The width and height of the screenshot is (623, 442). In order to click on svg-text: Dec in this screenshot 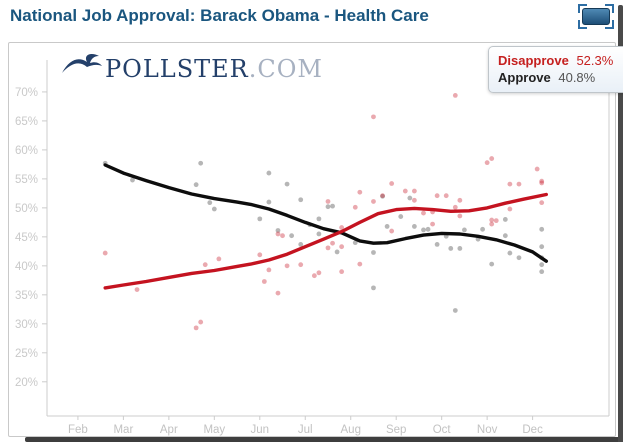, I will do `click(532, 430)`.